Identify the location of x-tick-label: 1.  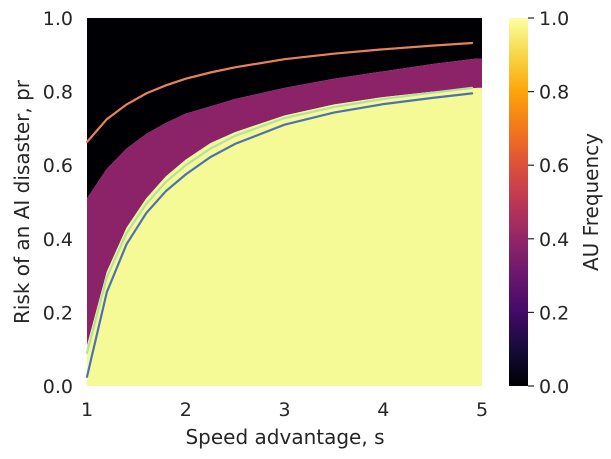
(87, 410).